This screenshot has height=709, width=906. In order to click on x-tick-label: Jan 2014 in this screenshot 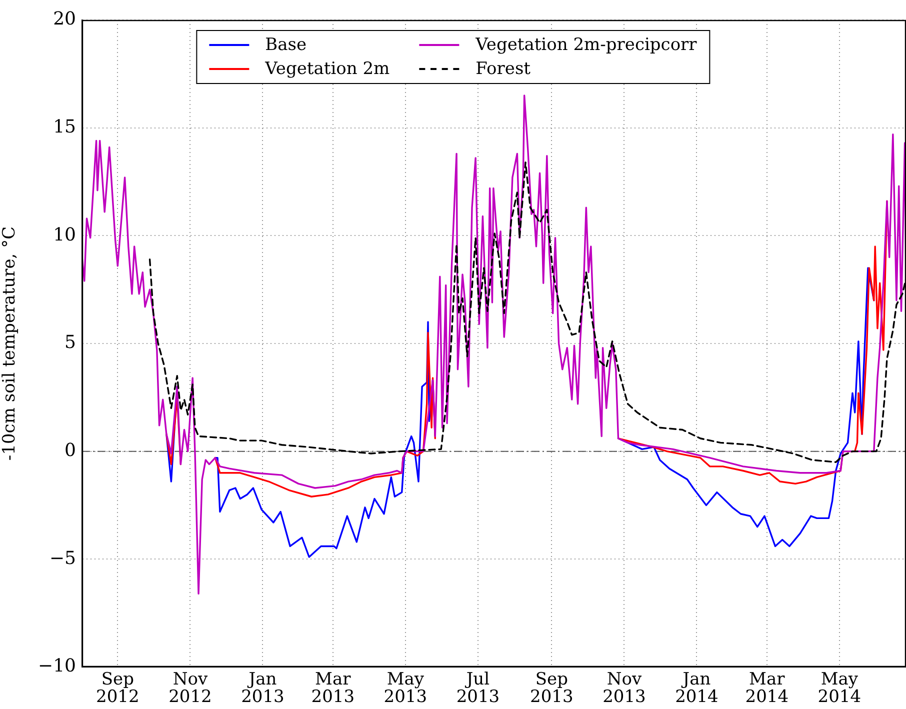, I will do `click(696, 688)`.